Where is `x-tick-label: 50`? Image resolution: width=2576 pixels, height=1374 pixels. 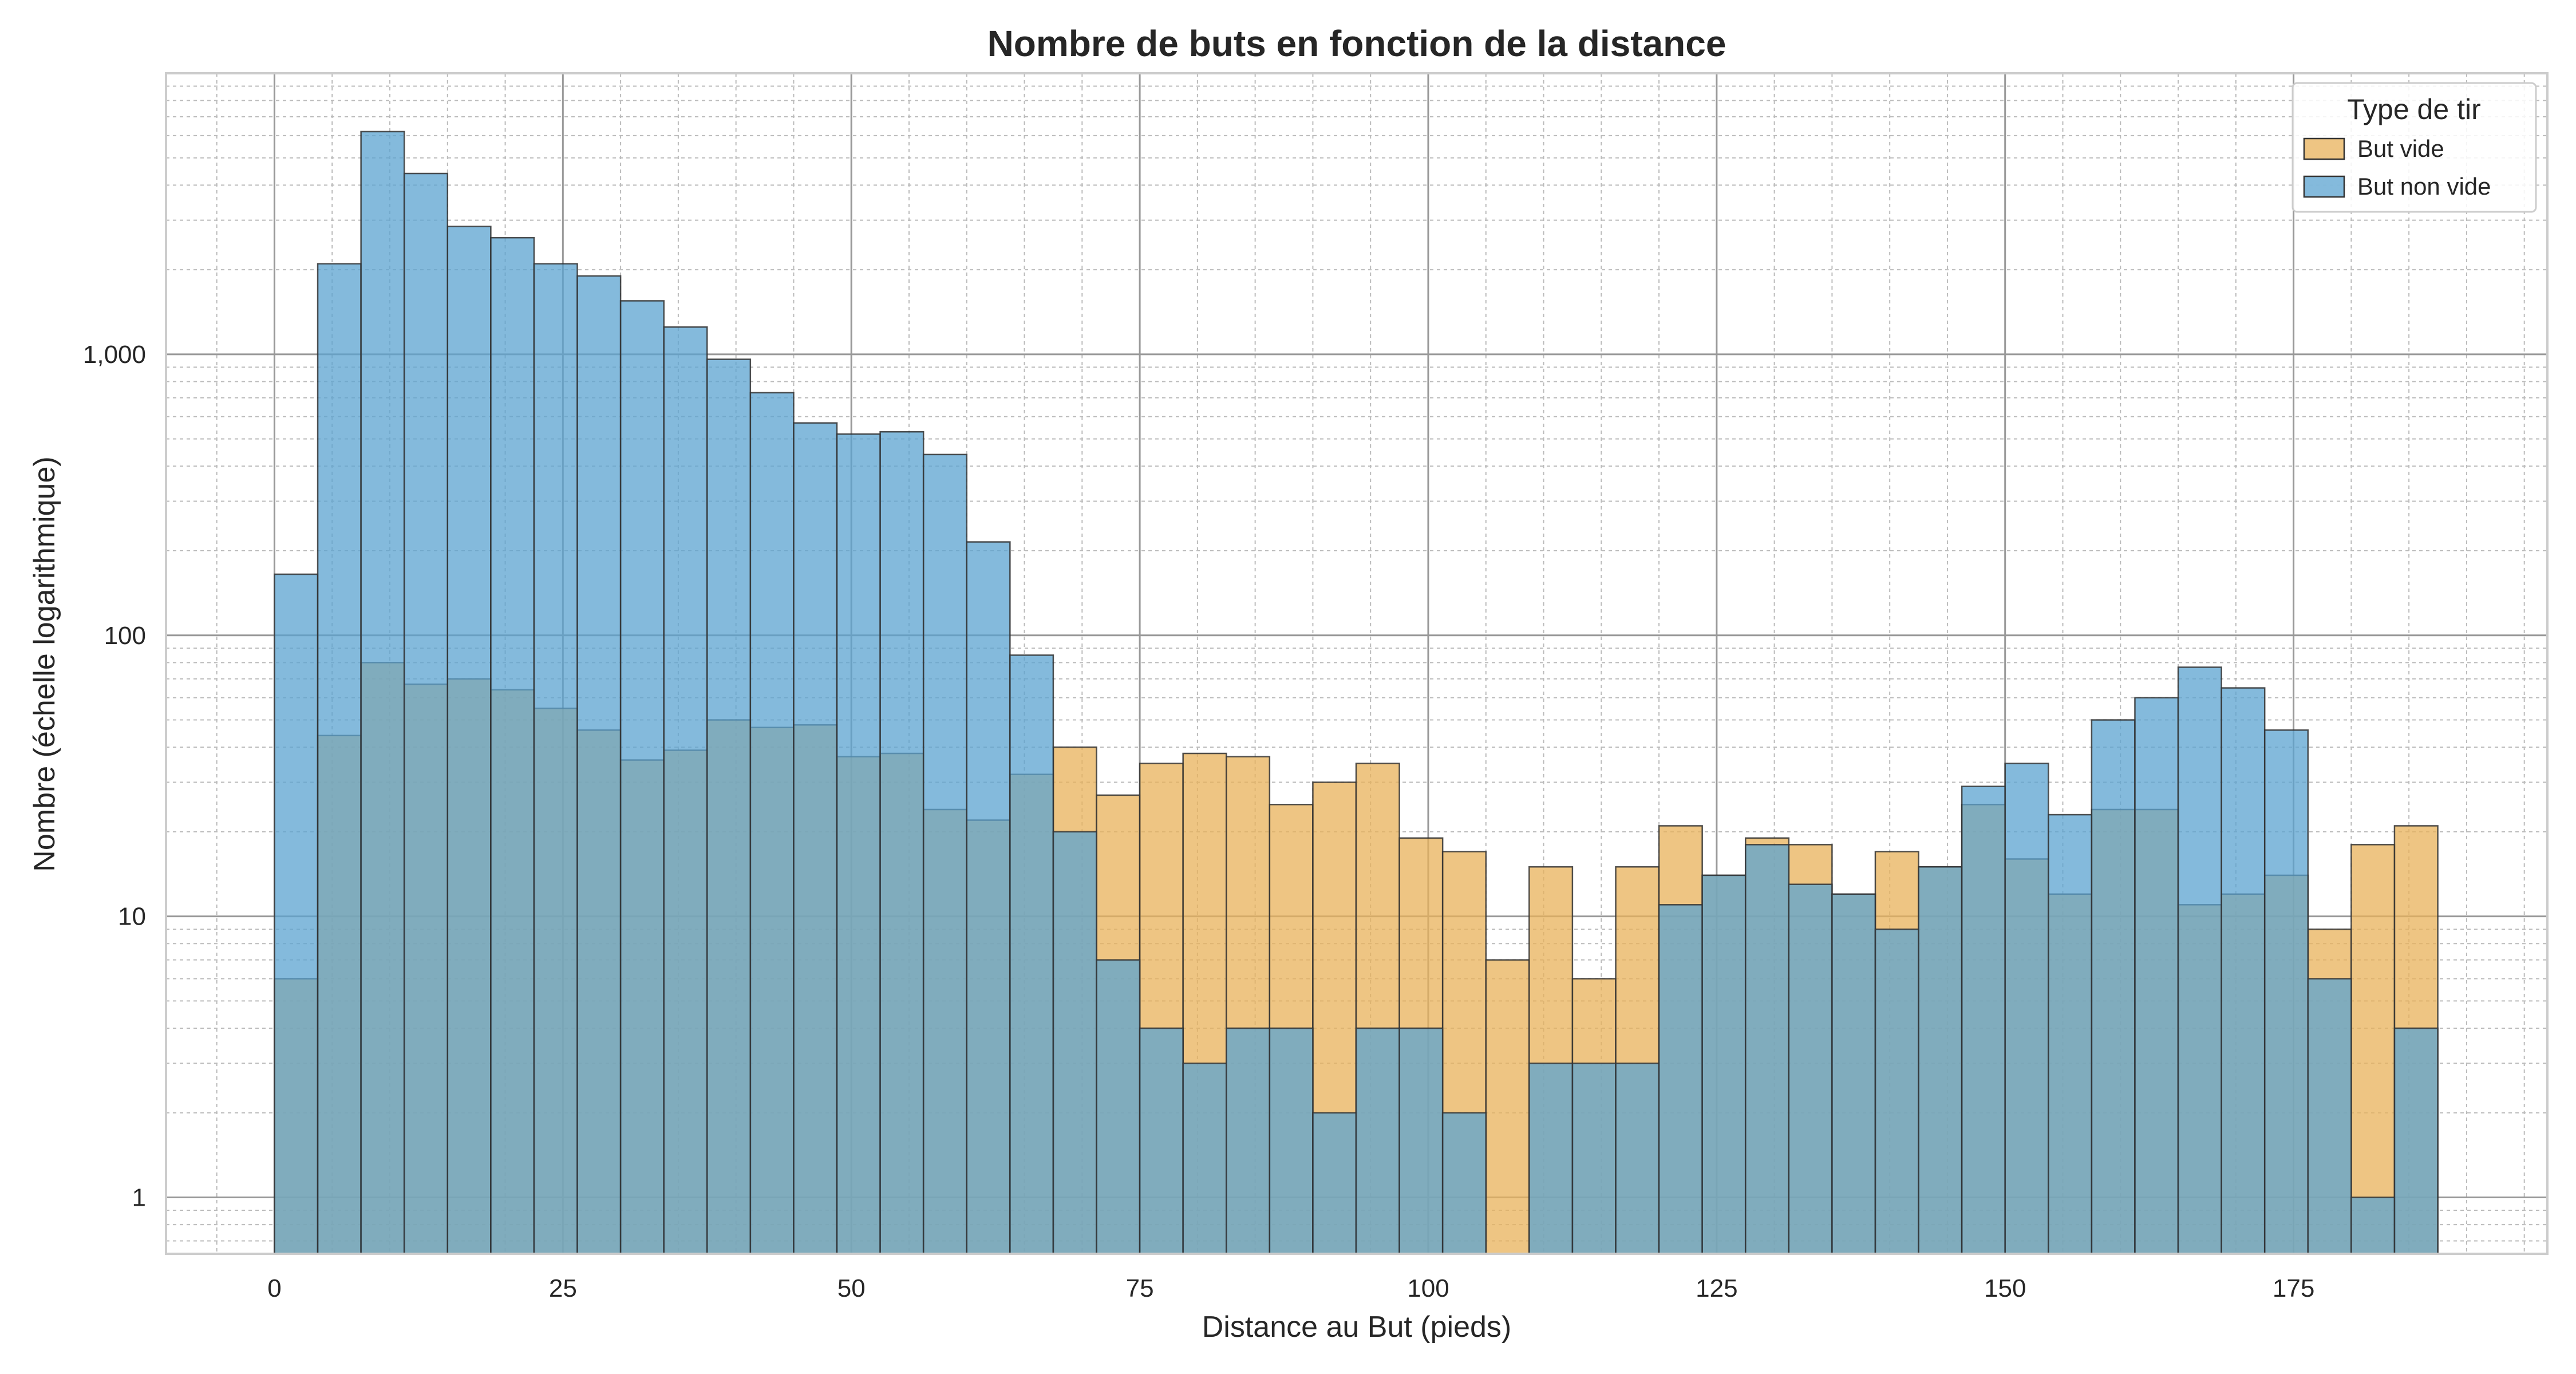 x-tick-label: 50 is located at coordinates (851, 1288).